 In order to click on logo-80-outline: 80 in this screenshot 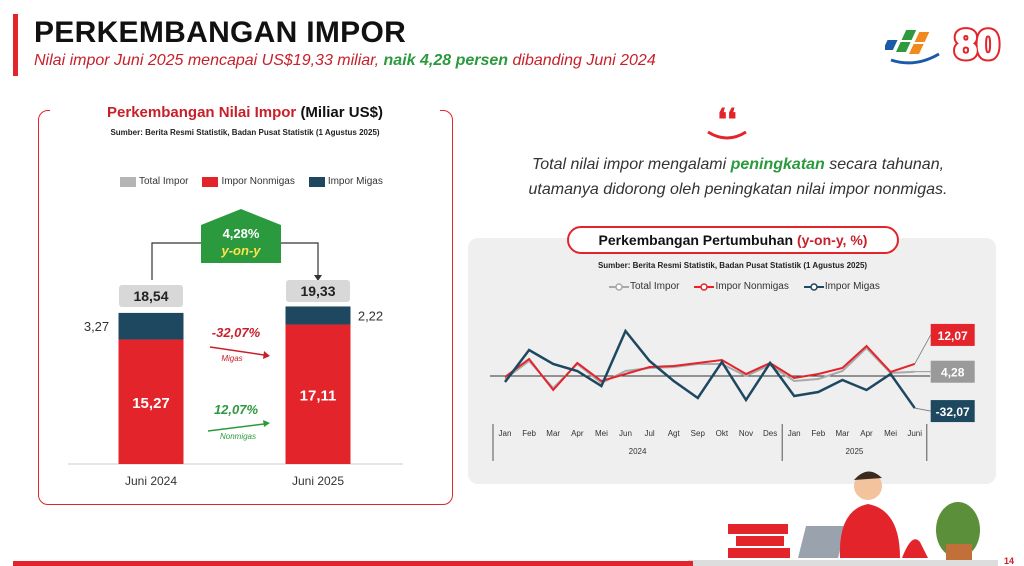, I will do `click(977, 45)`.